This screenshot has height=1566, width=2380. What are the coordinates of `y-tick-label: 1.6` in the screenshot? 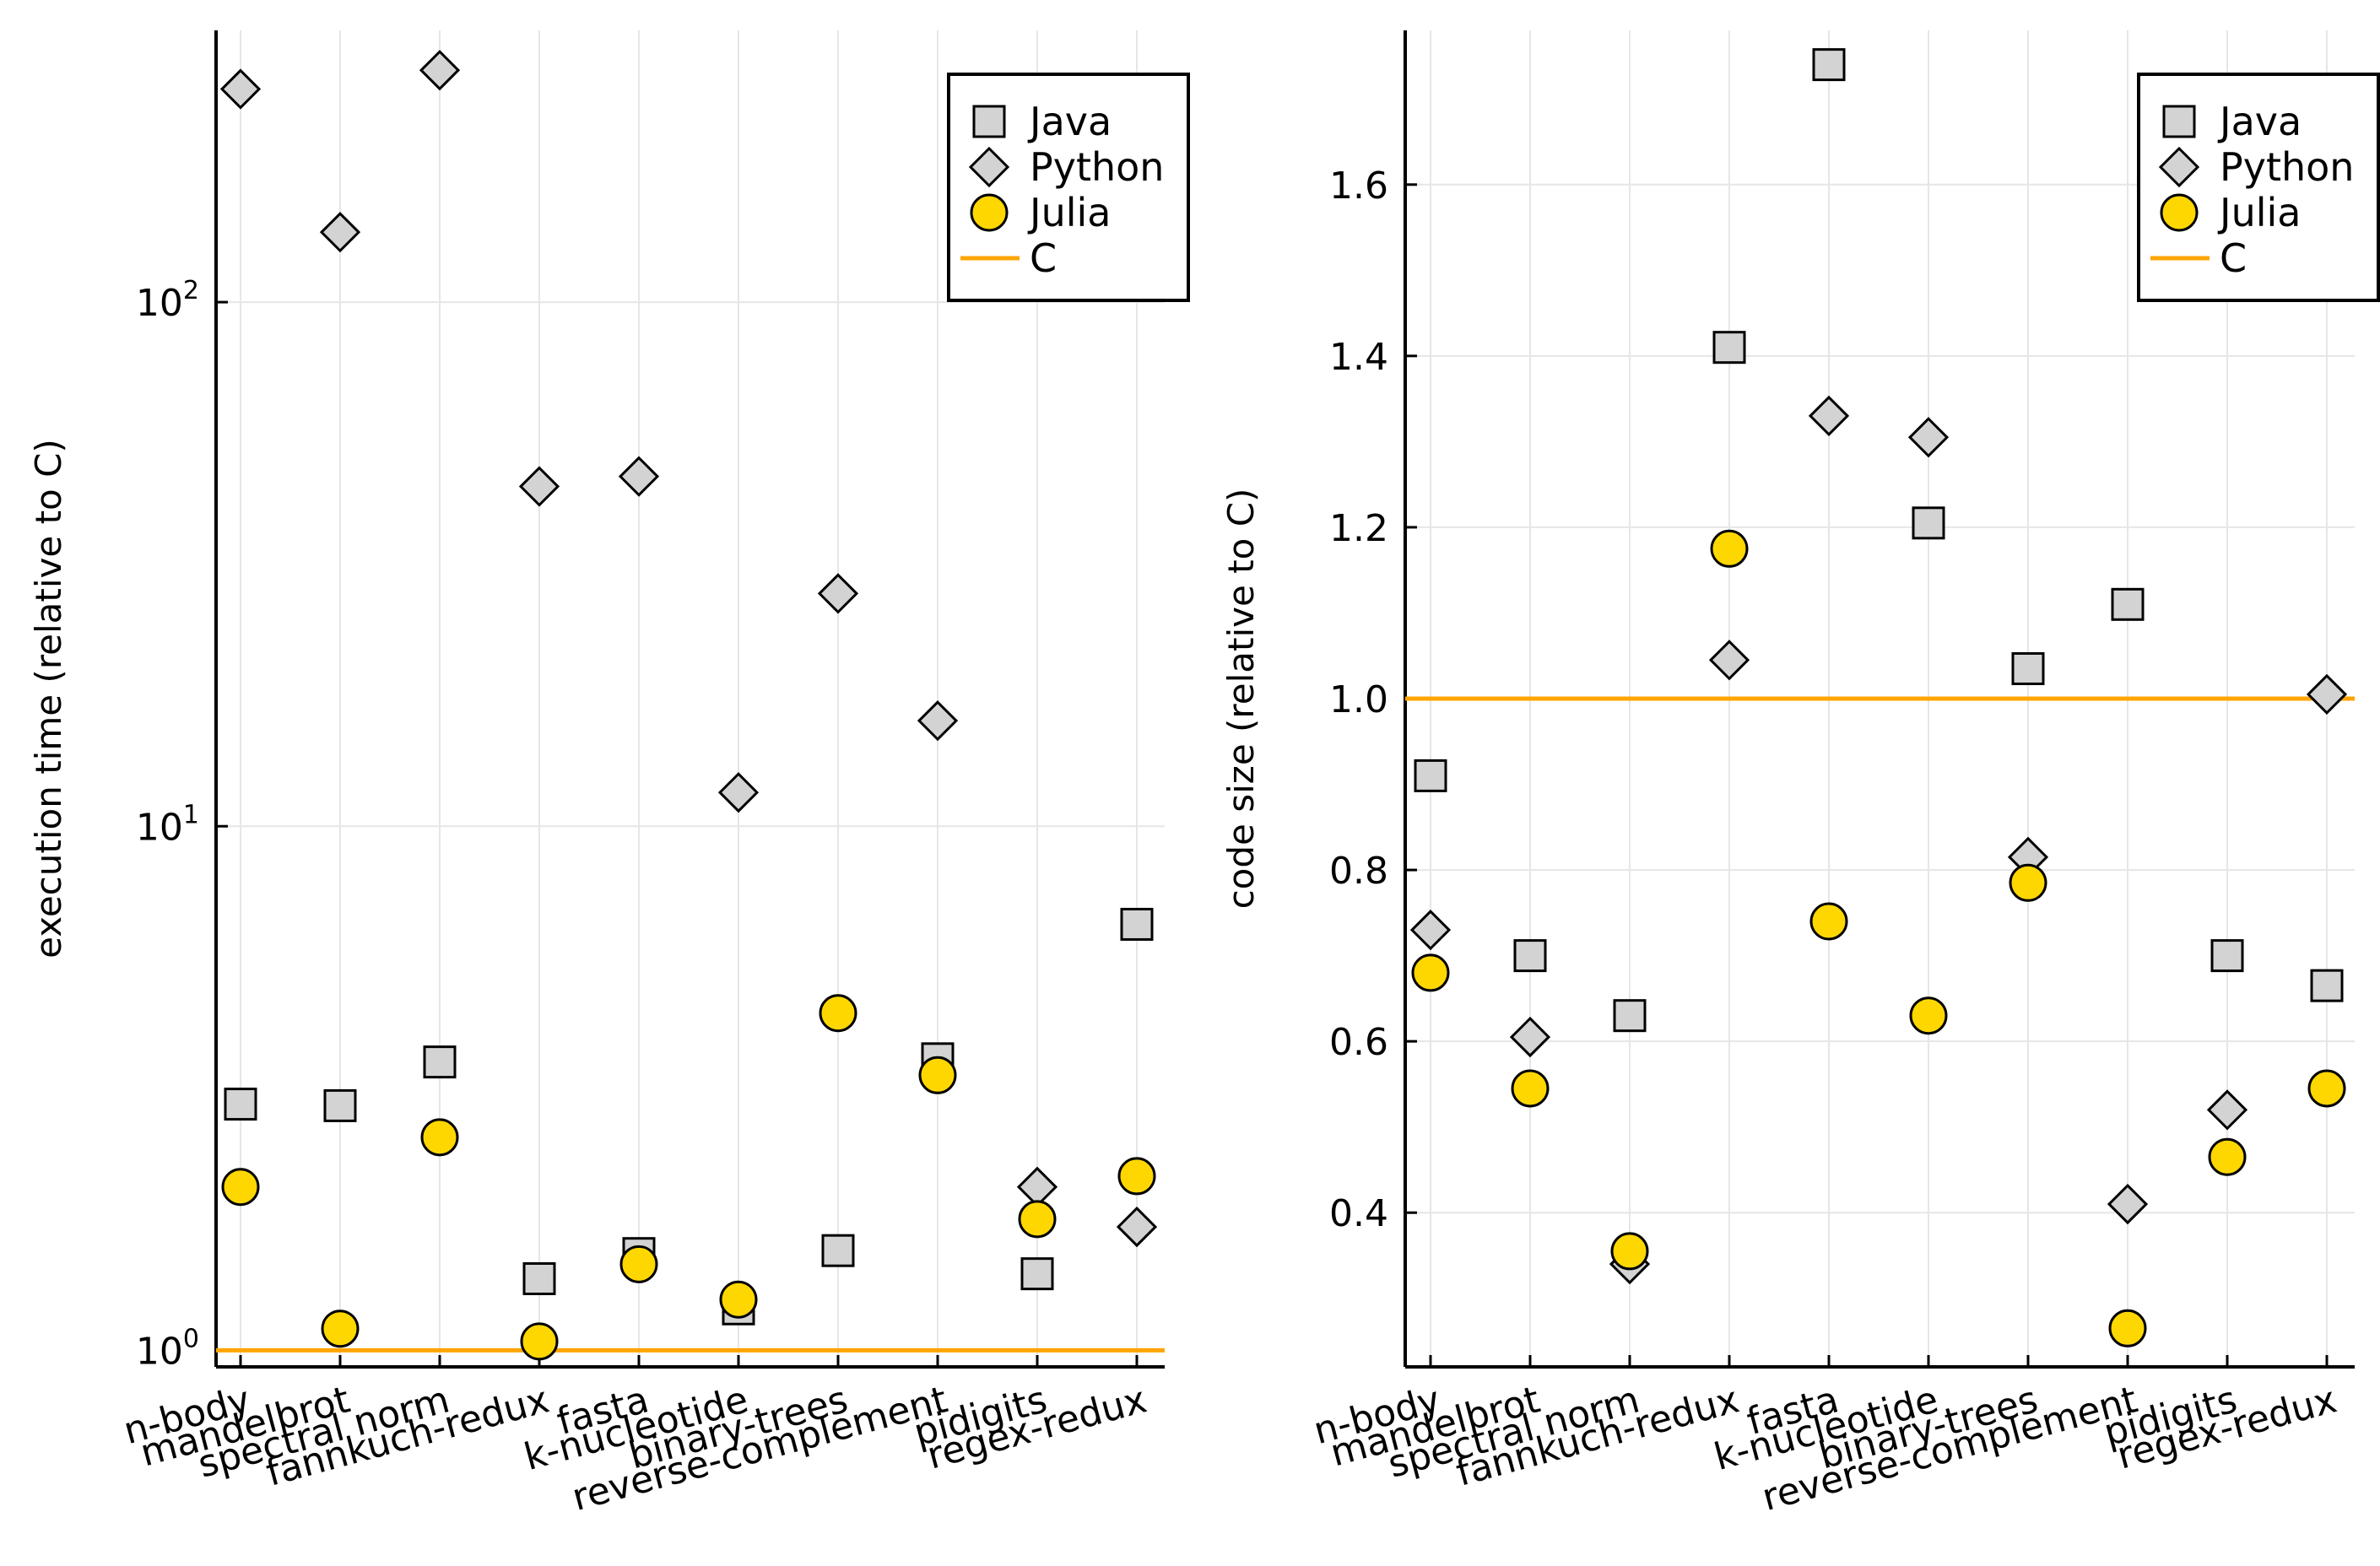 It's located at (1358, 186).